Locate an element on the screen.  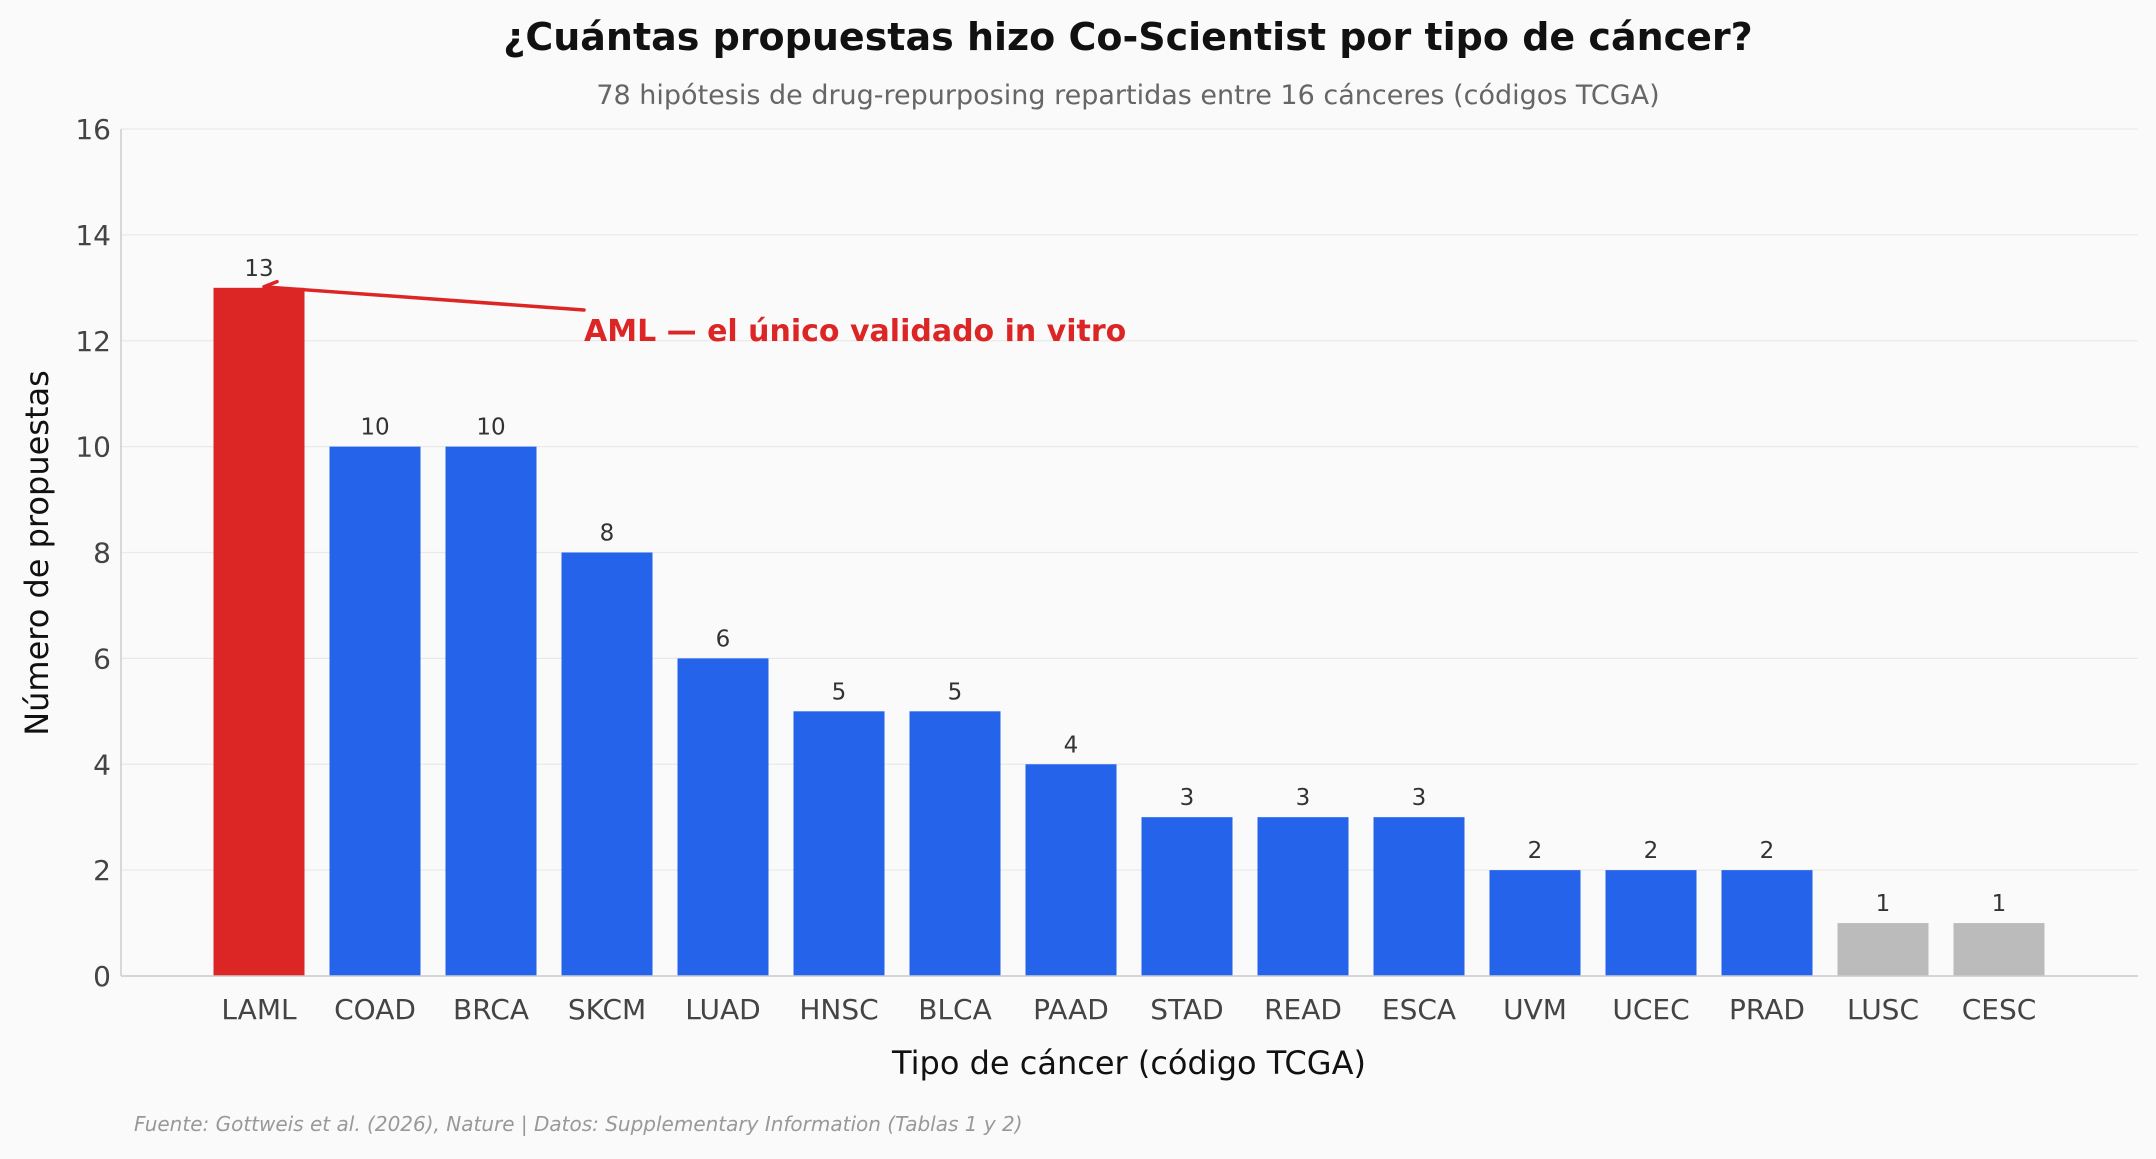
x-tick-label: PAAD is located at coordinates (1071, 1009).